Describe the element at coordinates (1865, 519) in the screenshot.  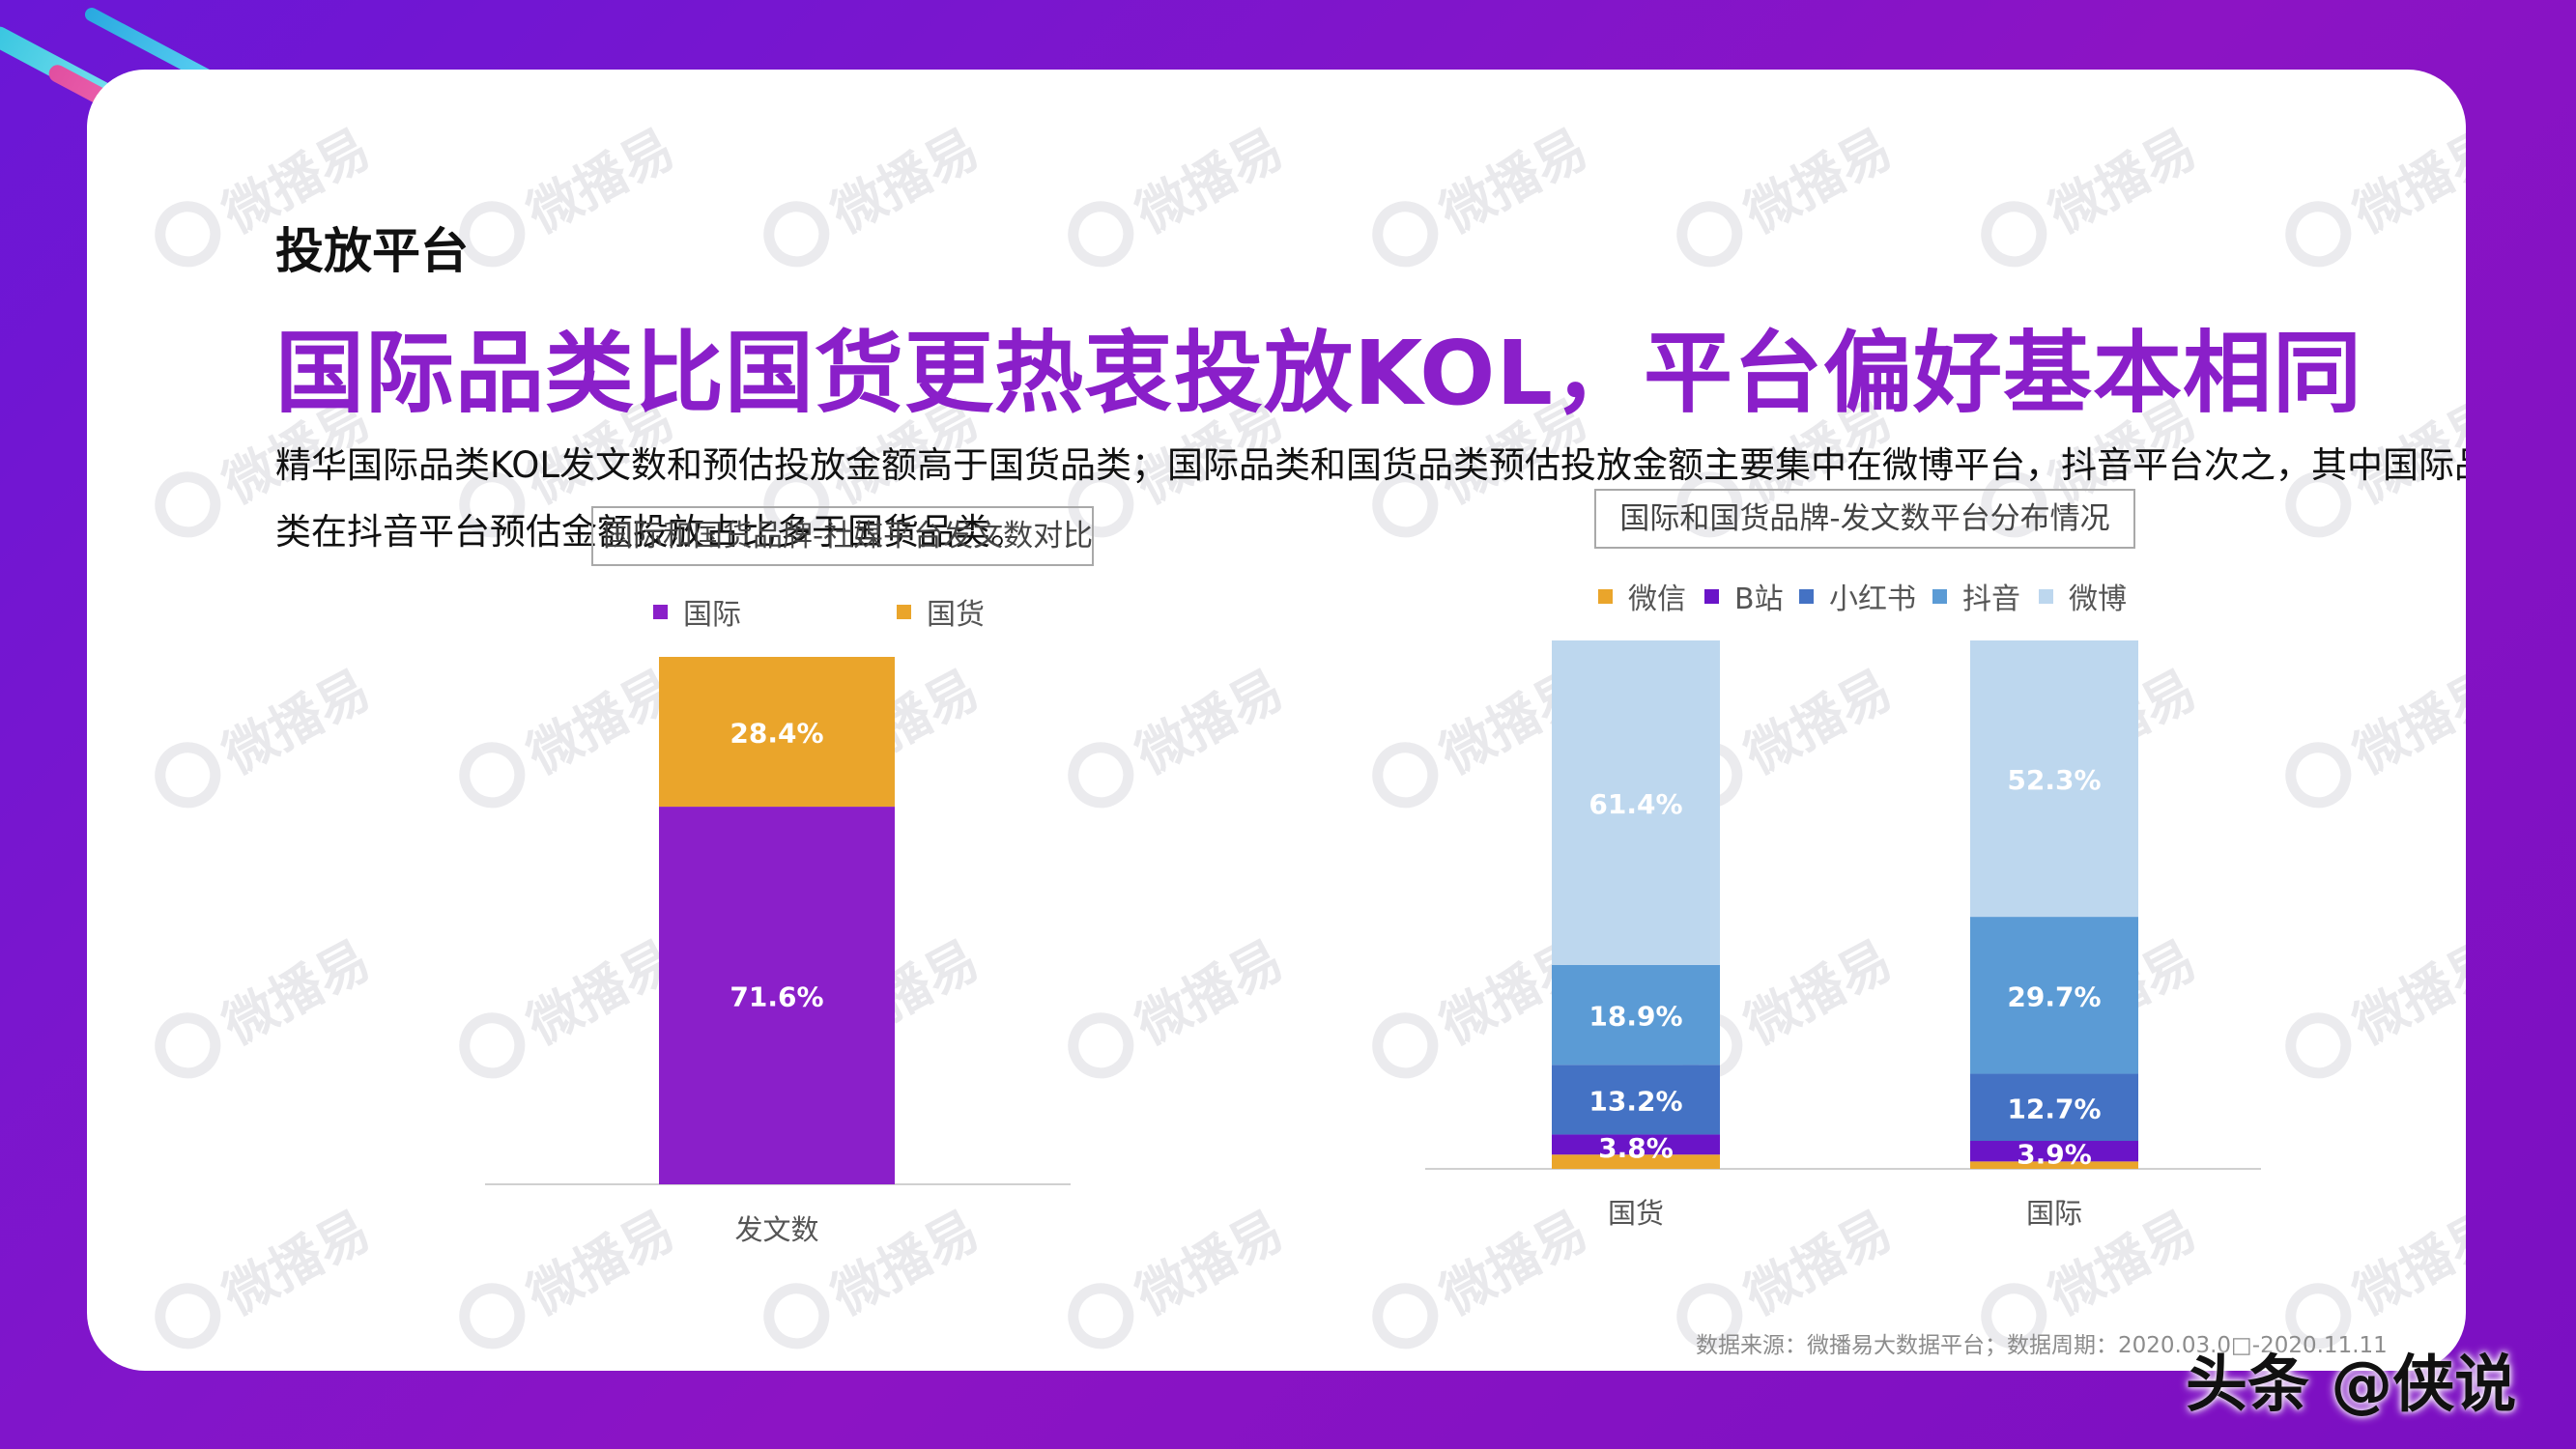
I see `chart2-title: 国际和国货品牌-发文数平台分布情况` at that location.